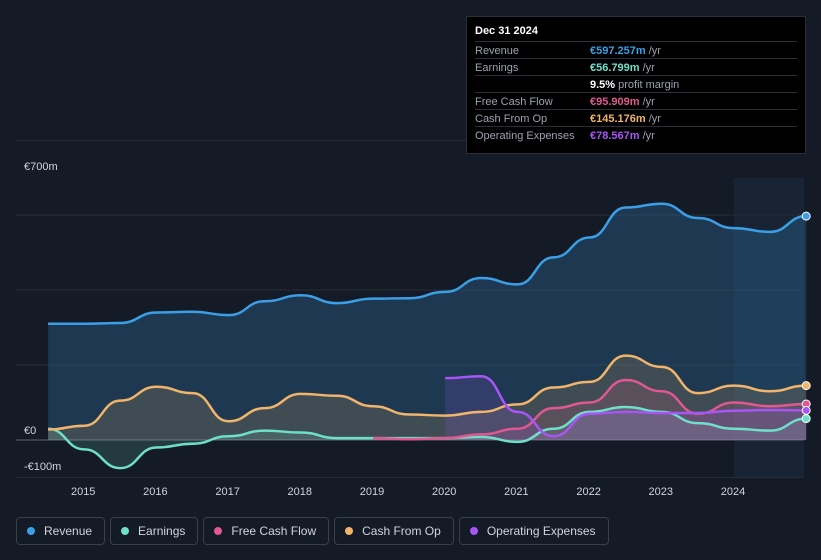  What do you see at coordinates (372, 492) in the screenshot?
I see `x-tick-label: 2019` at bounding box center [372, 492].